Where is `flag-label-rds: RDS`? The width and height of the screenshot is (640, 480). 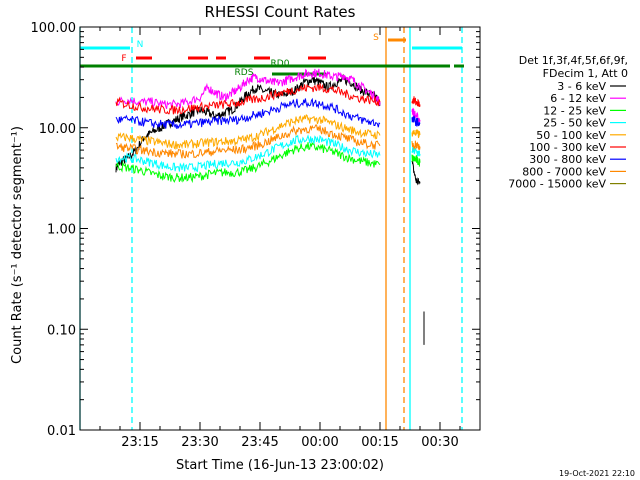
flag-label-rds: RDS is located at coordinates (244, 73).